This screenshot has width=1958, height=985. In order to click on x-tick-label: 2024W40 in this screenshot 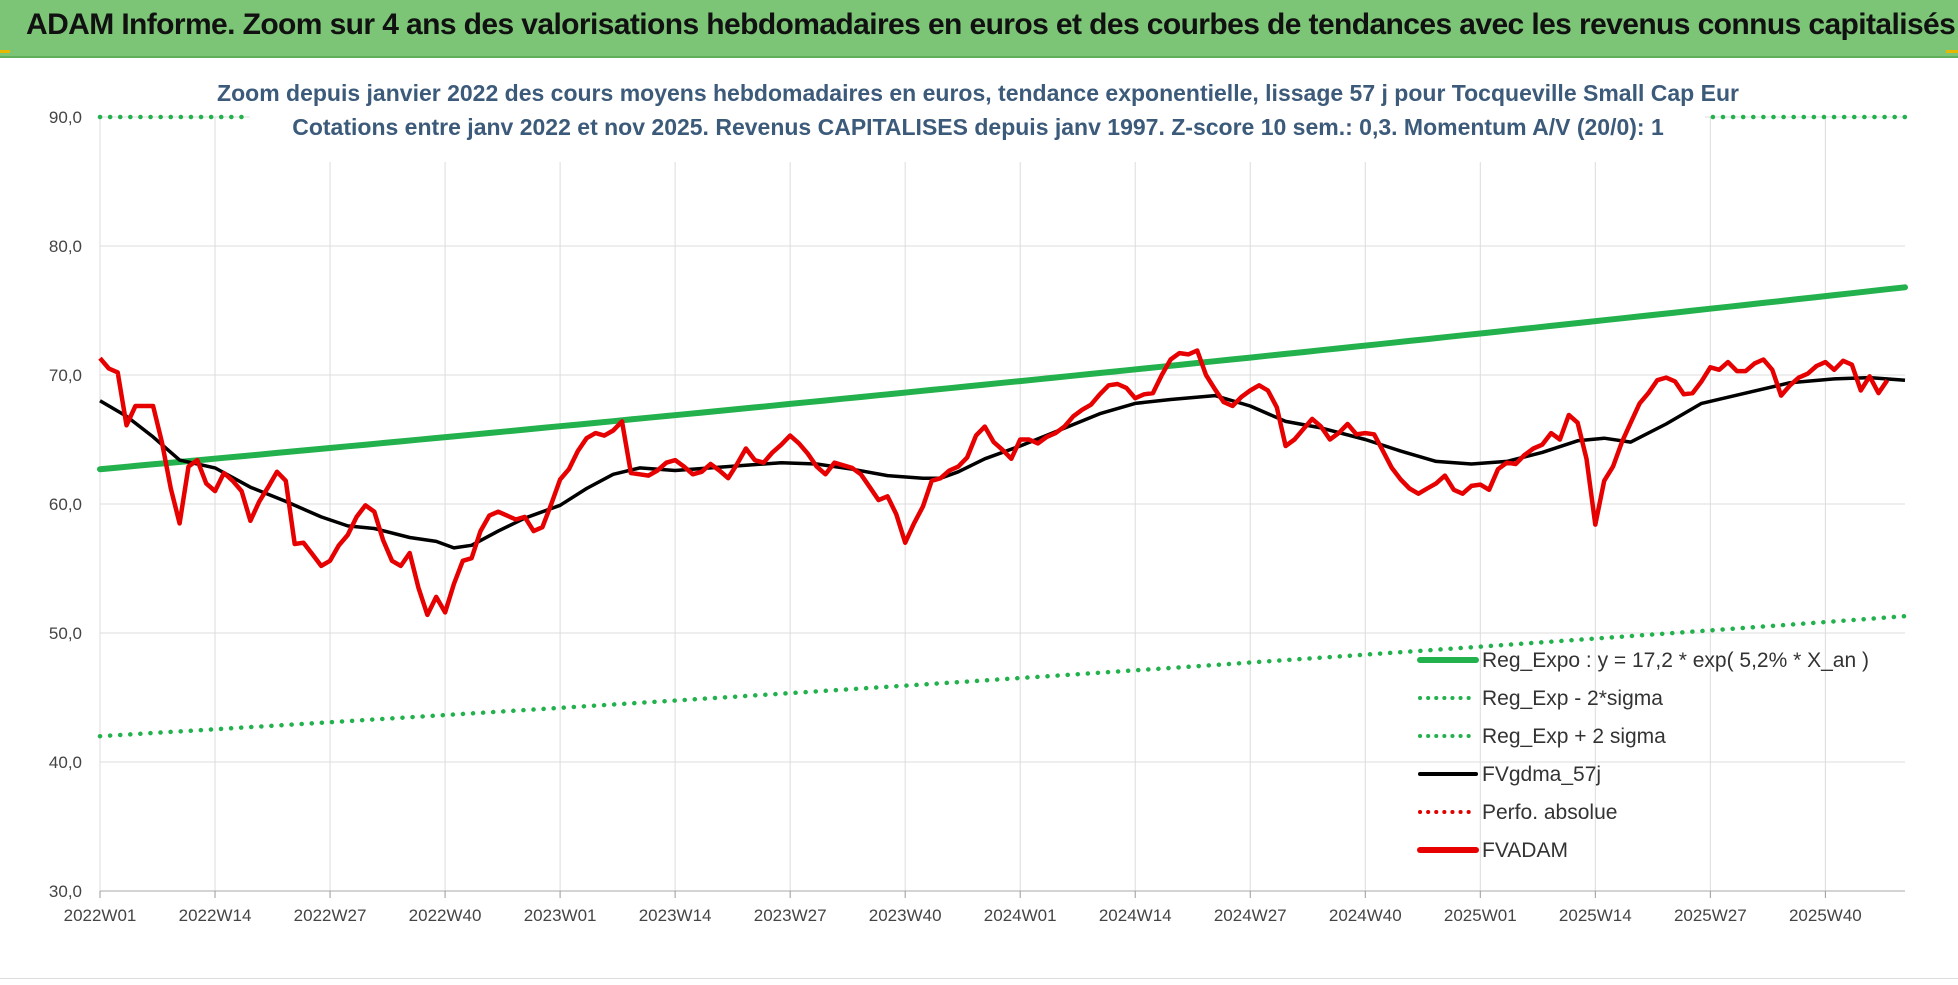, I will do `click(1365, 915)`.